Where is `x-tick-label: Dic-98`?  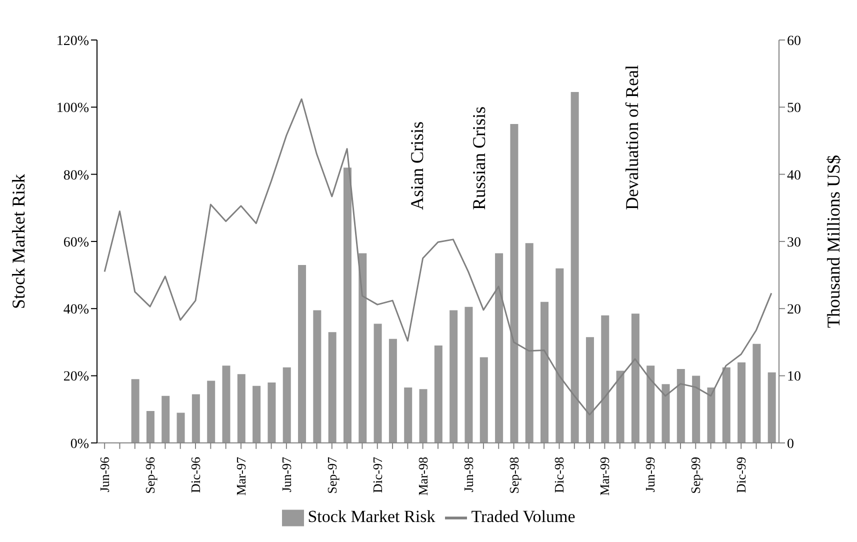
x-tick-label: Dic-98 is located at coordinates (559, 475).